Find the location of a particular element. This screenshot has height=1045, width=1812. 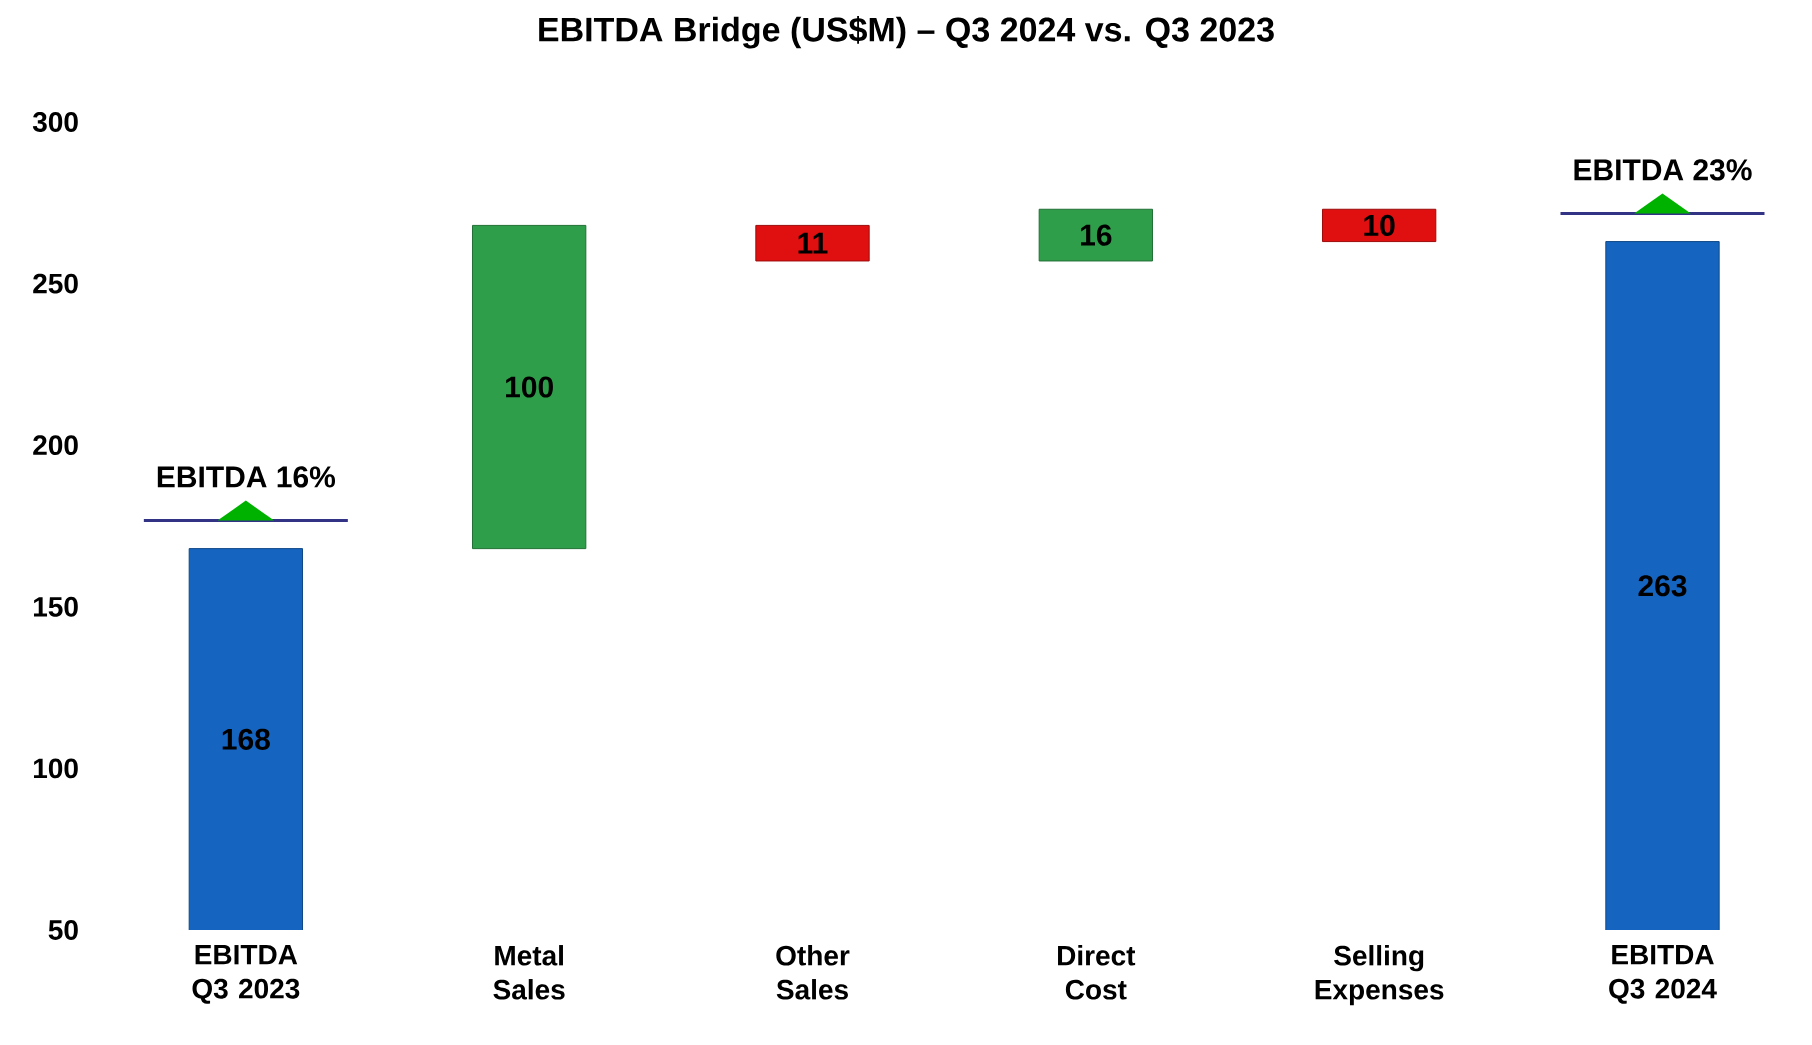

x-tick-label: Other Sales is located at coordinates (813, 972).